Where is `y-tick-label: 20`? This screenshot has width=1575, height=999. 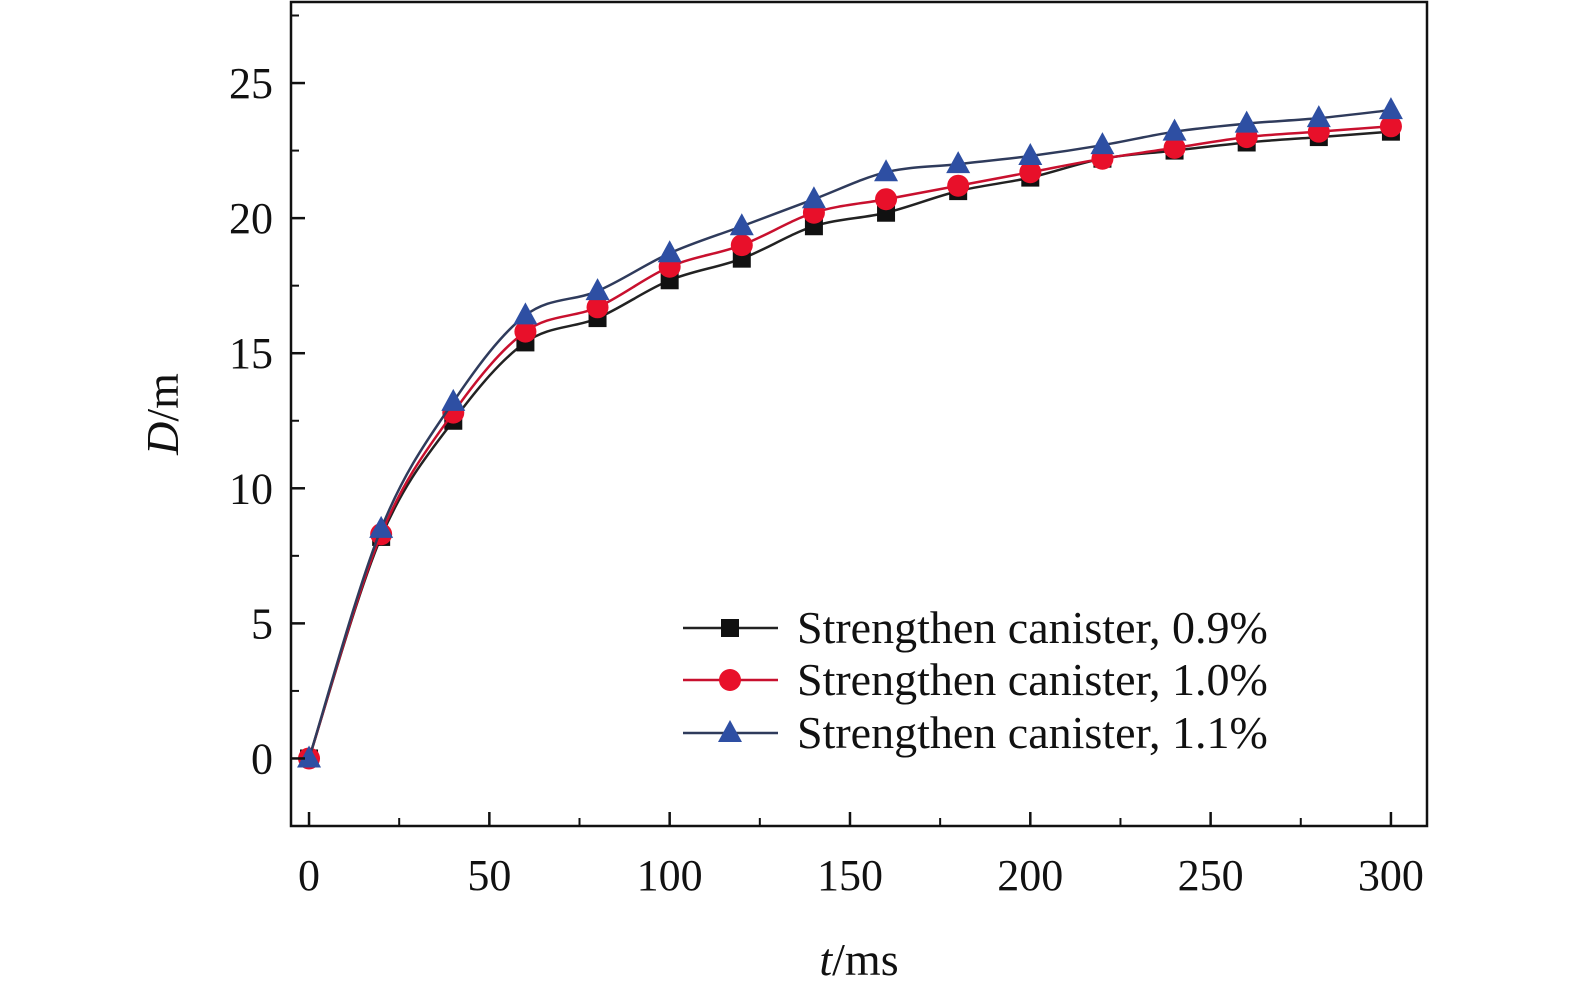
y-tick-label: 20 is located at coordinates (251, 218).